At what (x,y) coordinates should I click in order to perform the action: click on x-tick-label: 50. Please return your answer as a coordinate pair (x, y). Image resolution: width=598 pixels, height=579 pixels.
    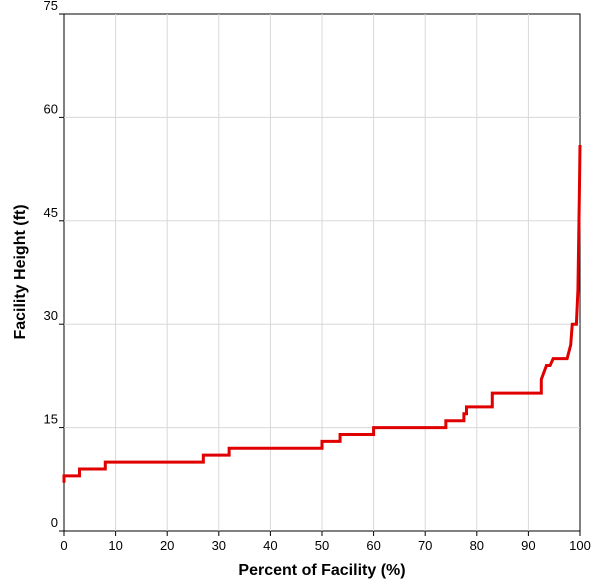
    Looking at the image, I should click on (322, 545).